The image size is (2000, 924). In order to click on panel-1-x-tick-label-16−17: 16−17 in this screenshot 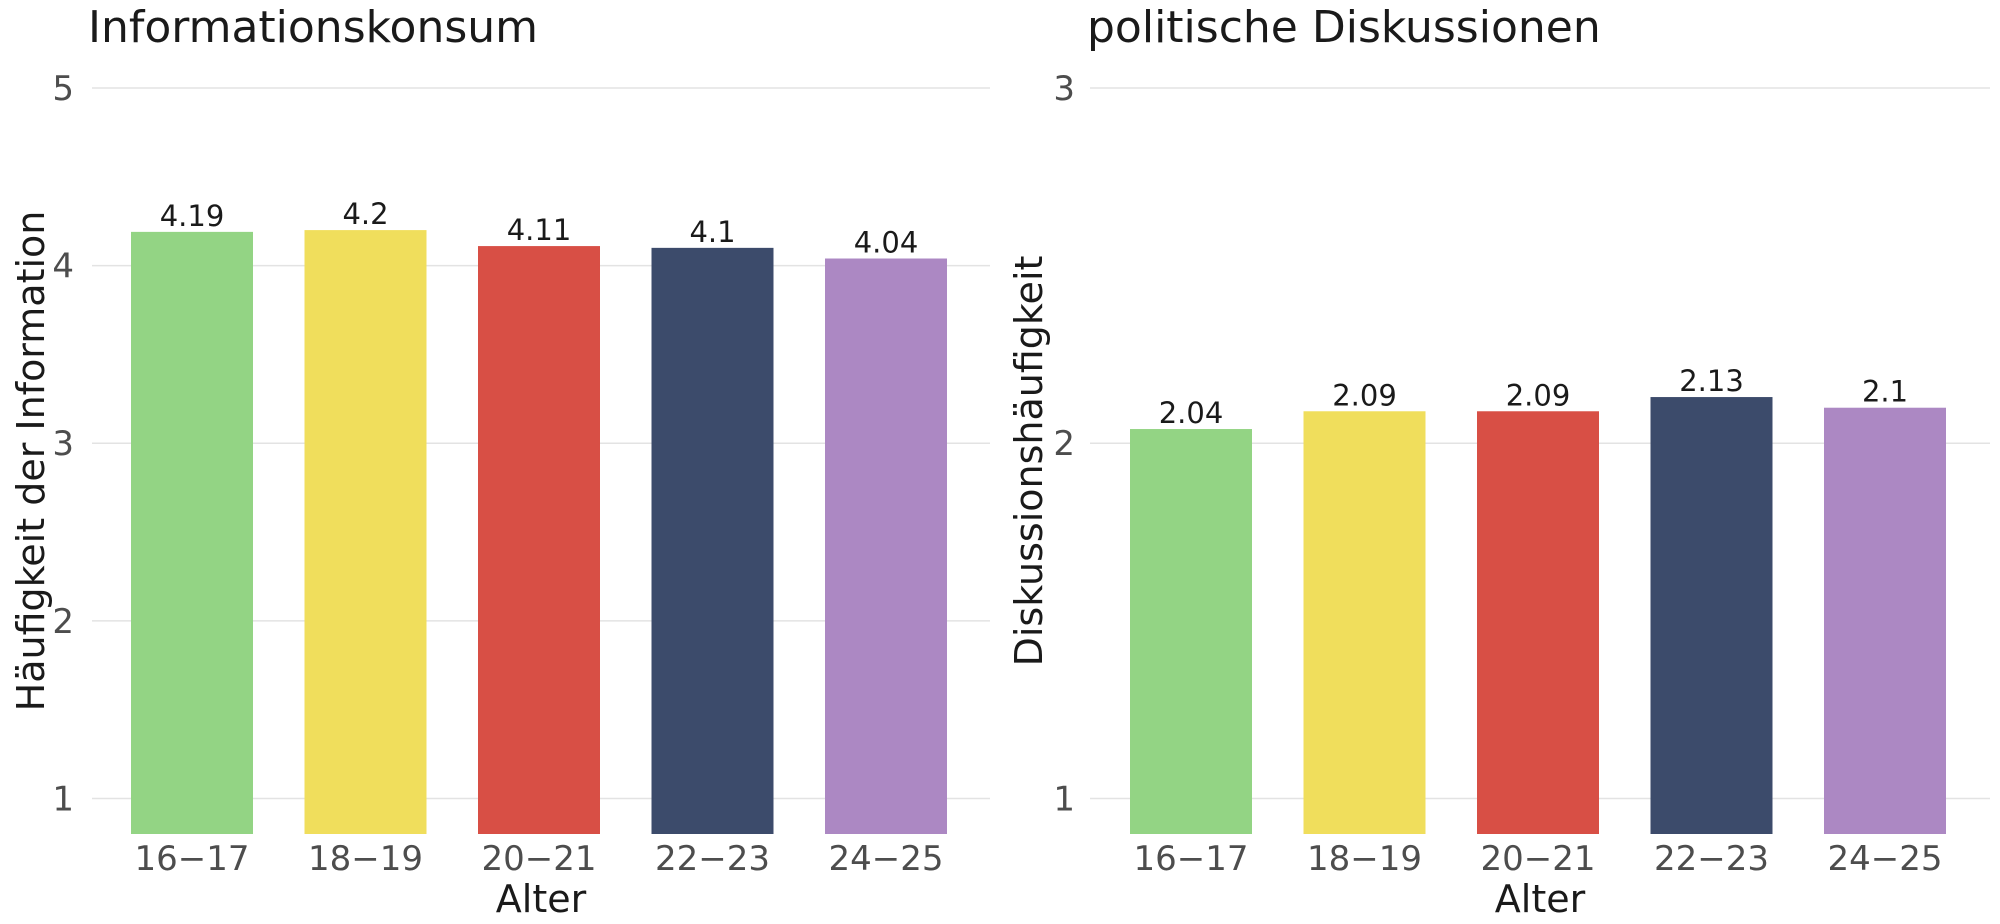, I will do `click(191, 859)`.